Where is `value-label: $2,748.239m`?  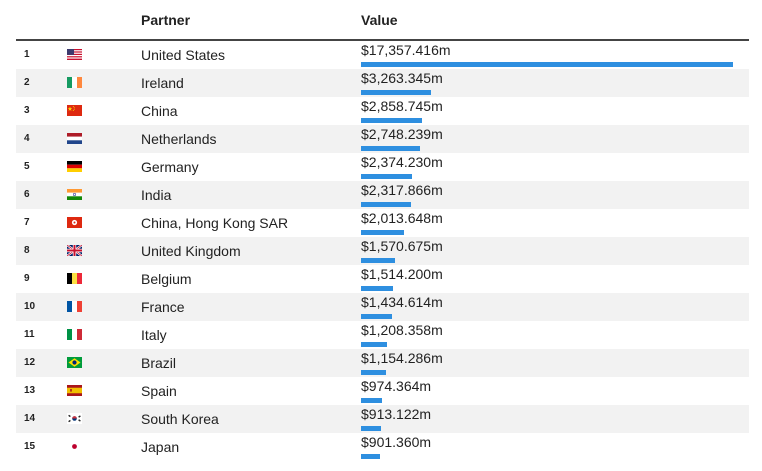 value-label: $2,748.239m is located at coordinates (402, 134).